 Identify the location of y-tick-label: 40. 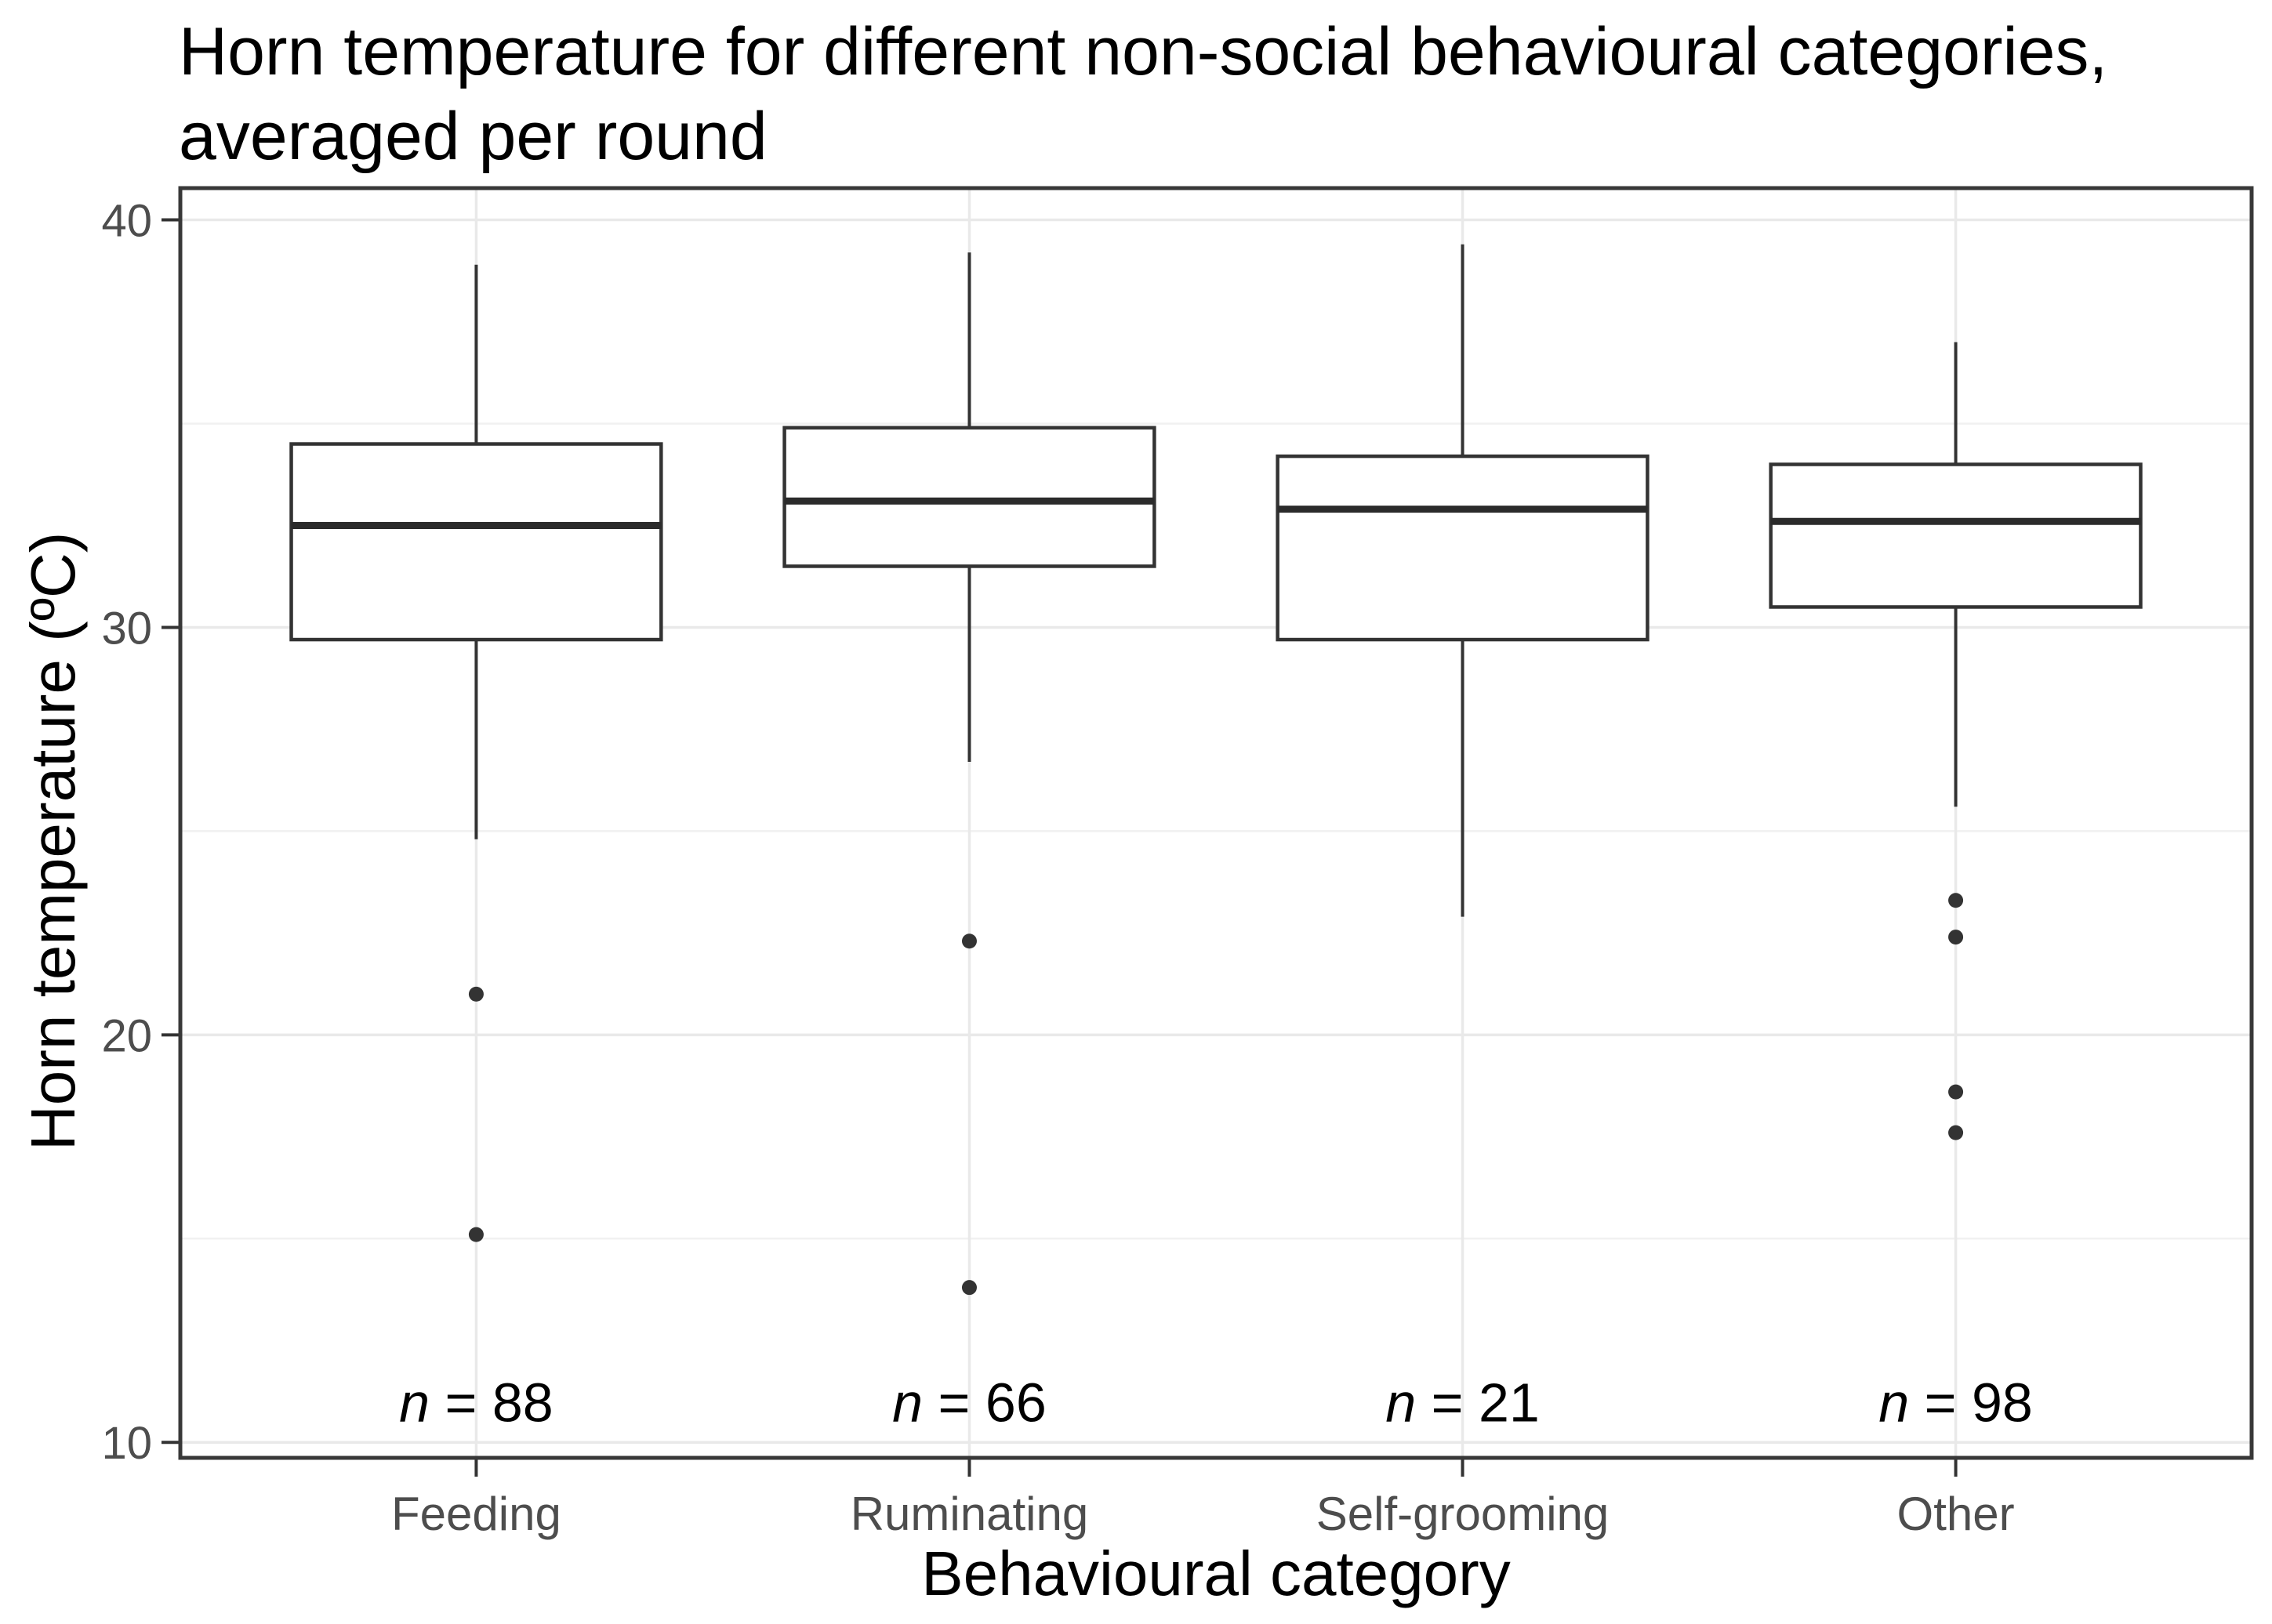
(127, 222).